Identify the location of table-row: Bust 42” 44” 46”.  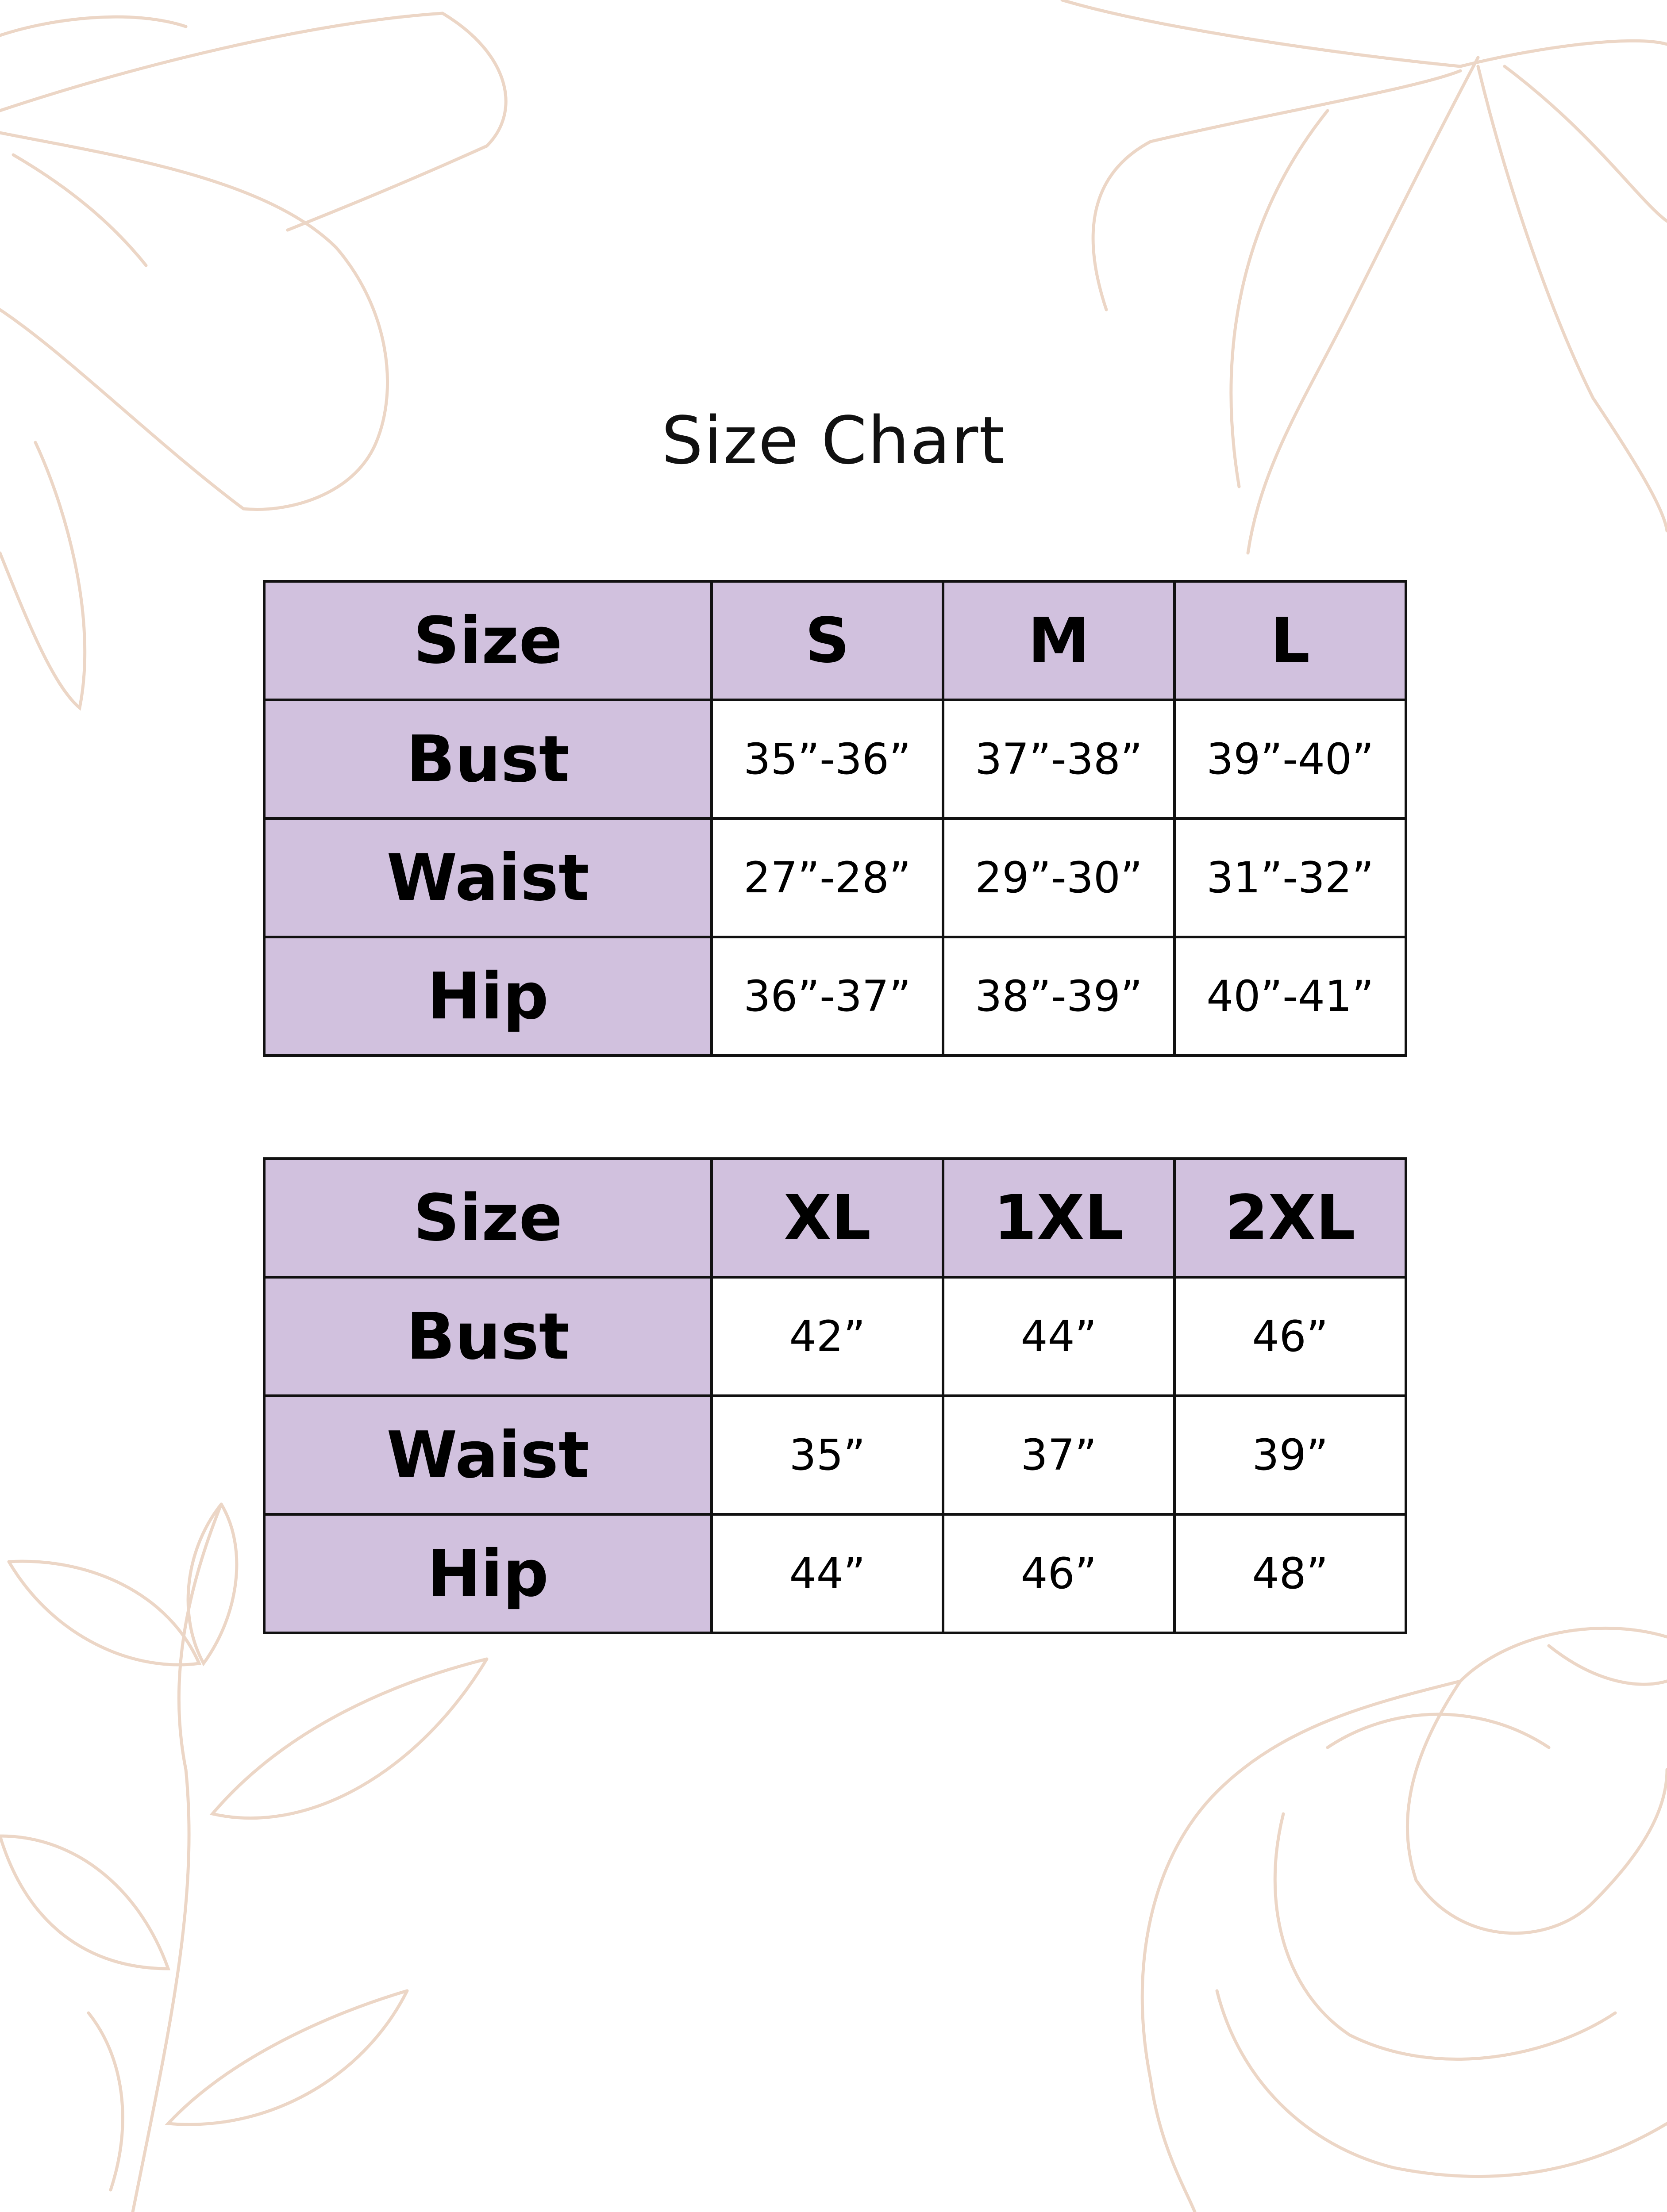
(835, 1337).